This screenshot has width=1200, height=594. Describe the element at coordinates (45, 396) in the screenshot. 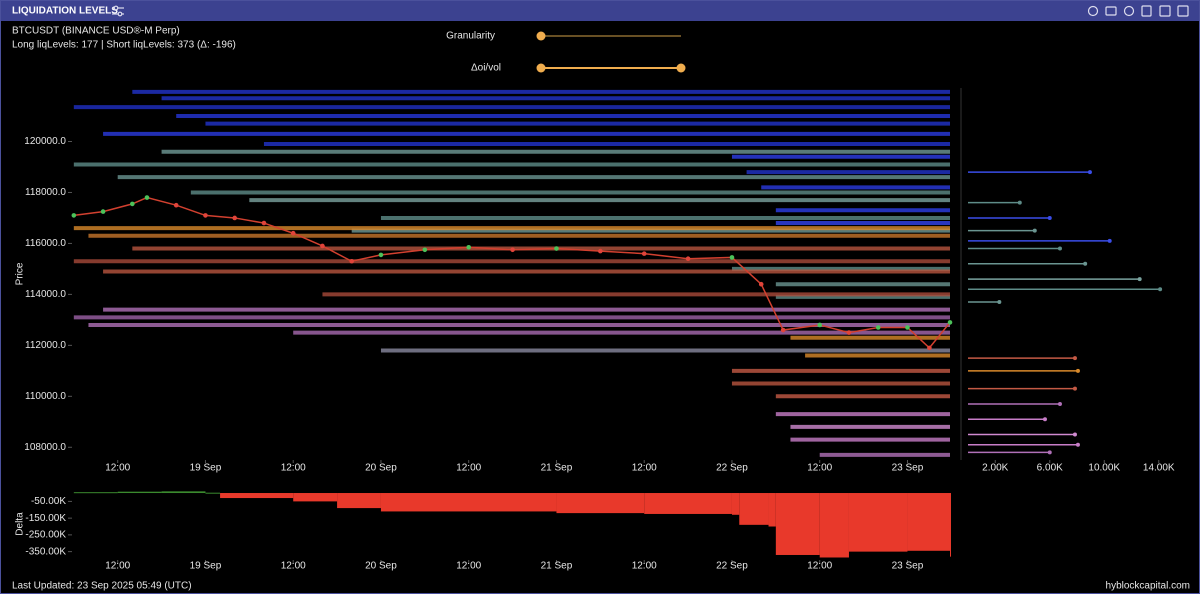

I see `y-tick-label: 110000.0` at that location.